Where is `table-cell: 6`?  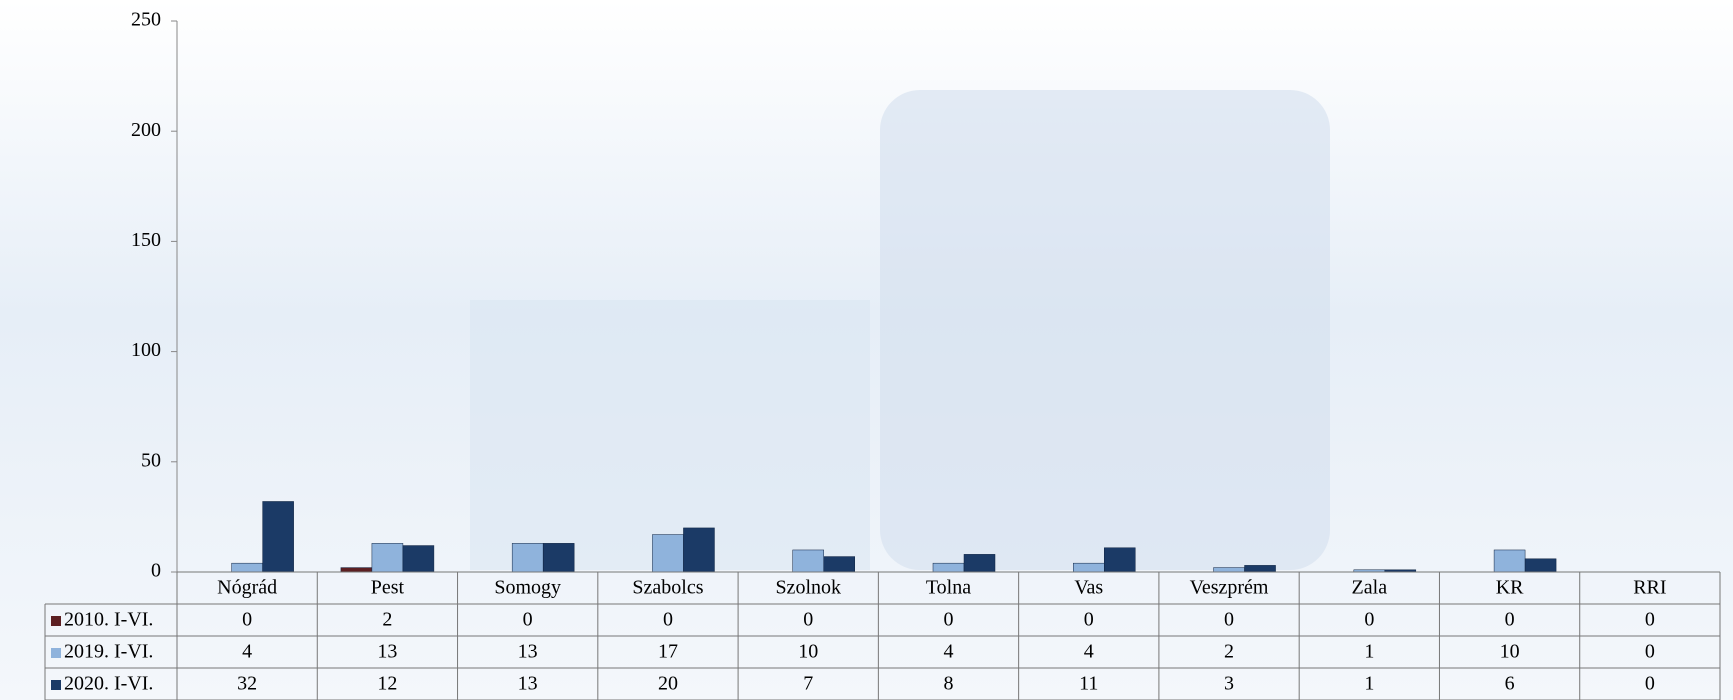 table-cell: 6 is located at coordinates (1510, 684).